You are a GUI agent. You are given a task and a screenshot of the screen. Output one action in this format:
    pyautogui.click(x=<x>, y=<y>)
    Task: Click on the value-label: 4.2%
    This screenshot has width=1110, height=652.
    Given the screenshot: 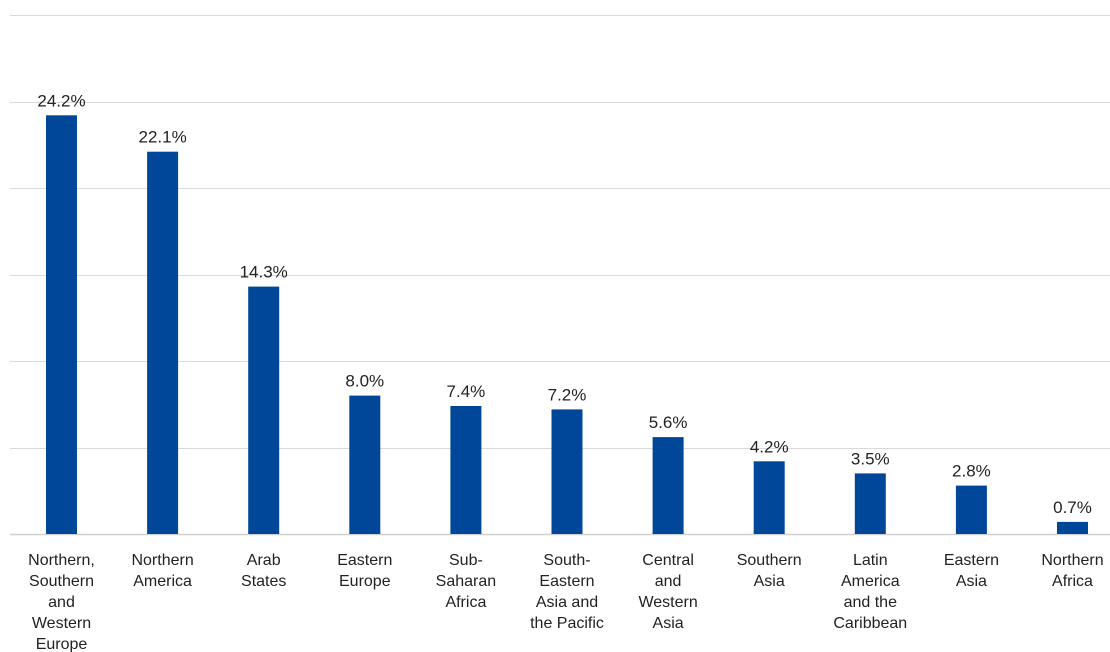 What is the action you would take?
    pyautogui.click(x=769, y=446)
    